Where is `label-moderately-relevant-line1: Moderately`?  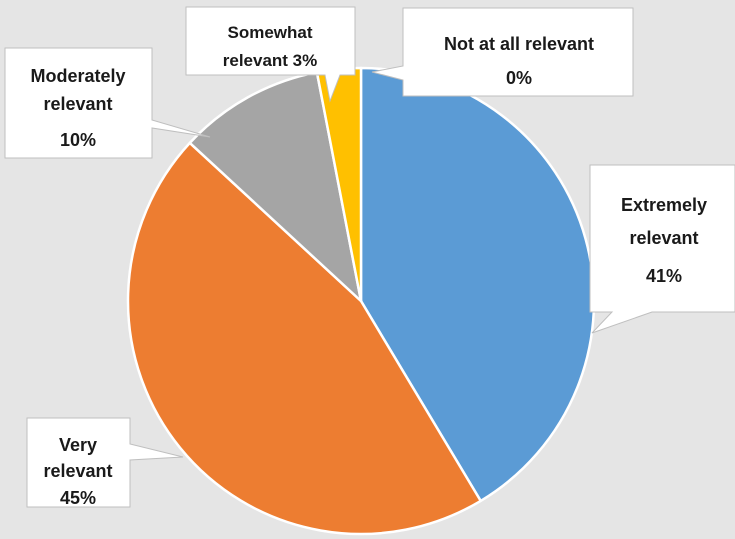
label-moderately-relevant-line1: Moderately is located at coordinates (77, 76).